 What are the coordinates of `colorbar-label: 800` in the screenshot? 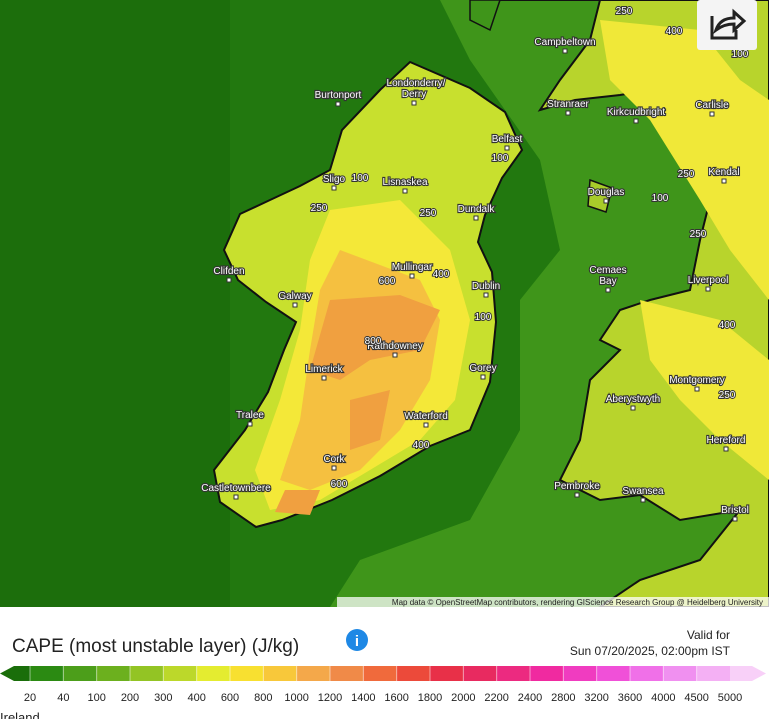 It's located at (263, 698).